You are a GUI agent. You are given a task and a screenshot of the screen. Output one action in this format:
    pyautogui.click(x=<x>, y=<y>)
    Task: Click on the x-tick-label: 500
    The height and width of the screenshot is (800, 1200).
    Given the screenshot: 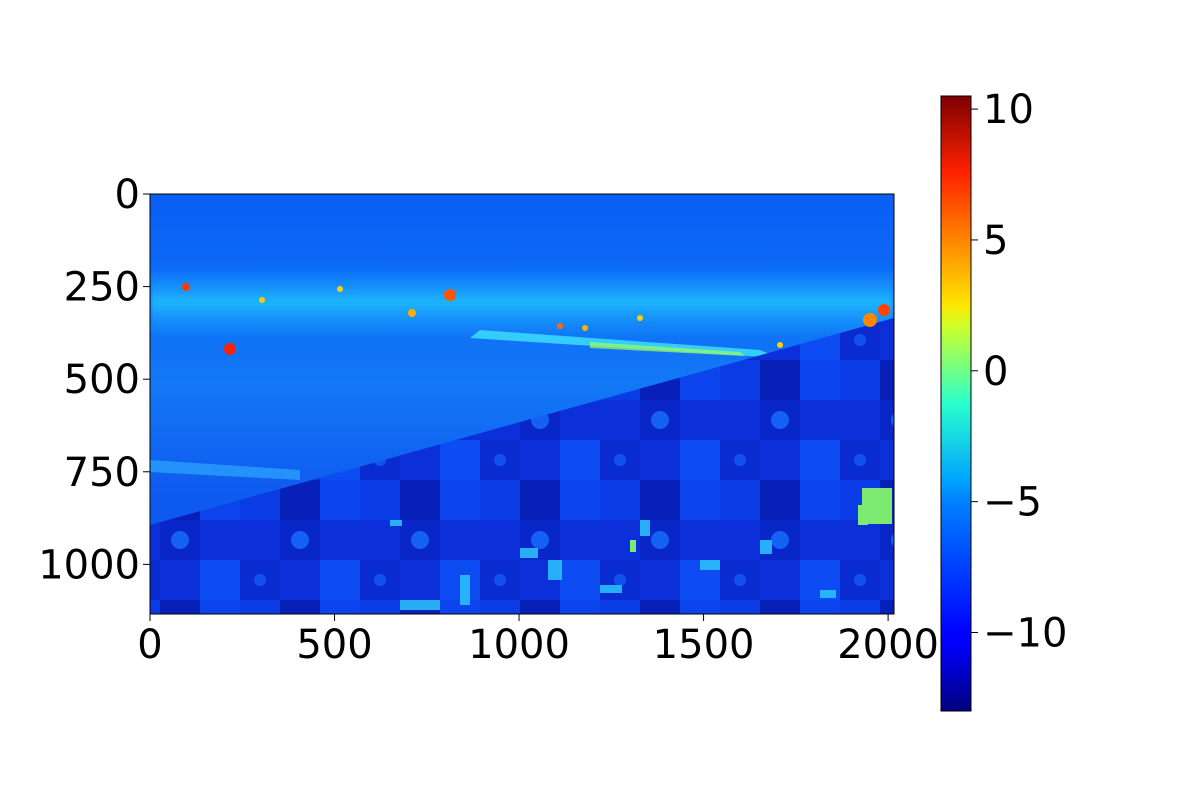 What is the action you would take?
    pyautogui.click(x=334, y=645)
    